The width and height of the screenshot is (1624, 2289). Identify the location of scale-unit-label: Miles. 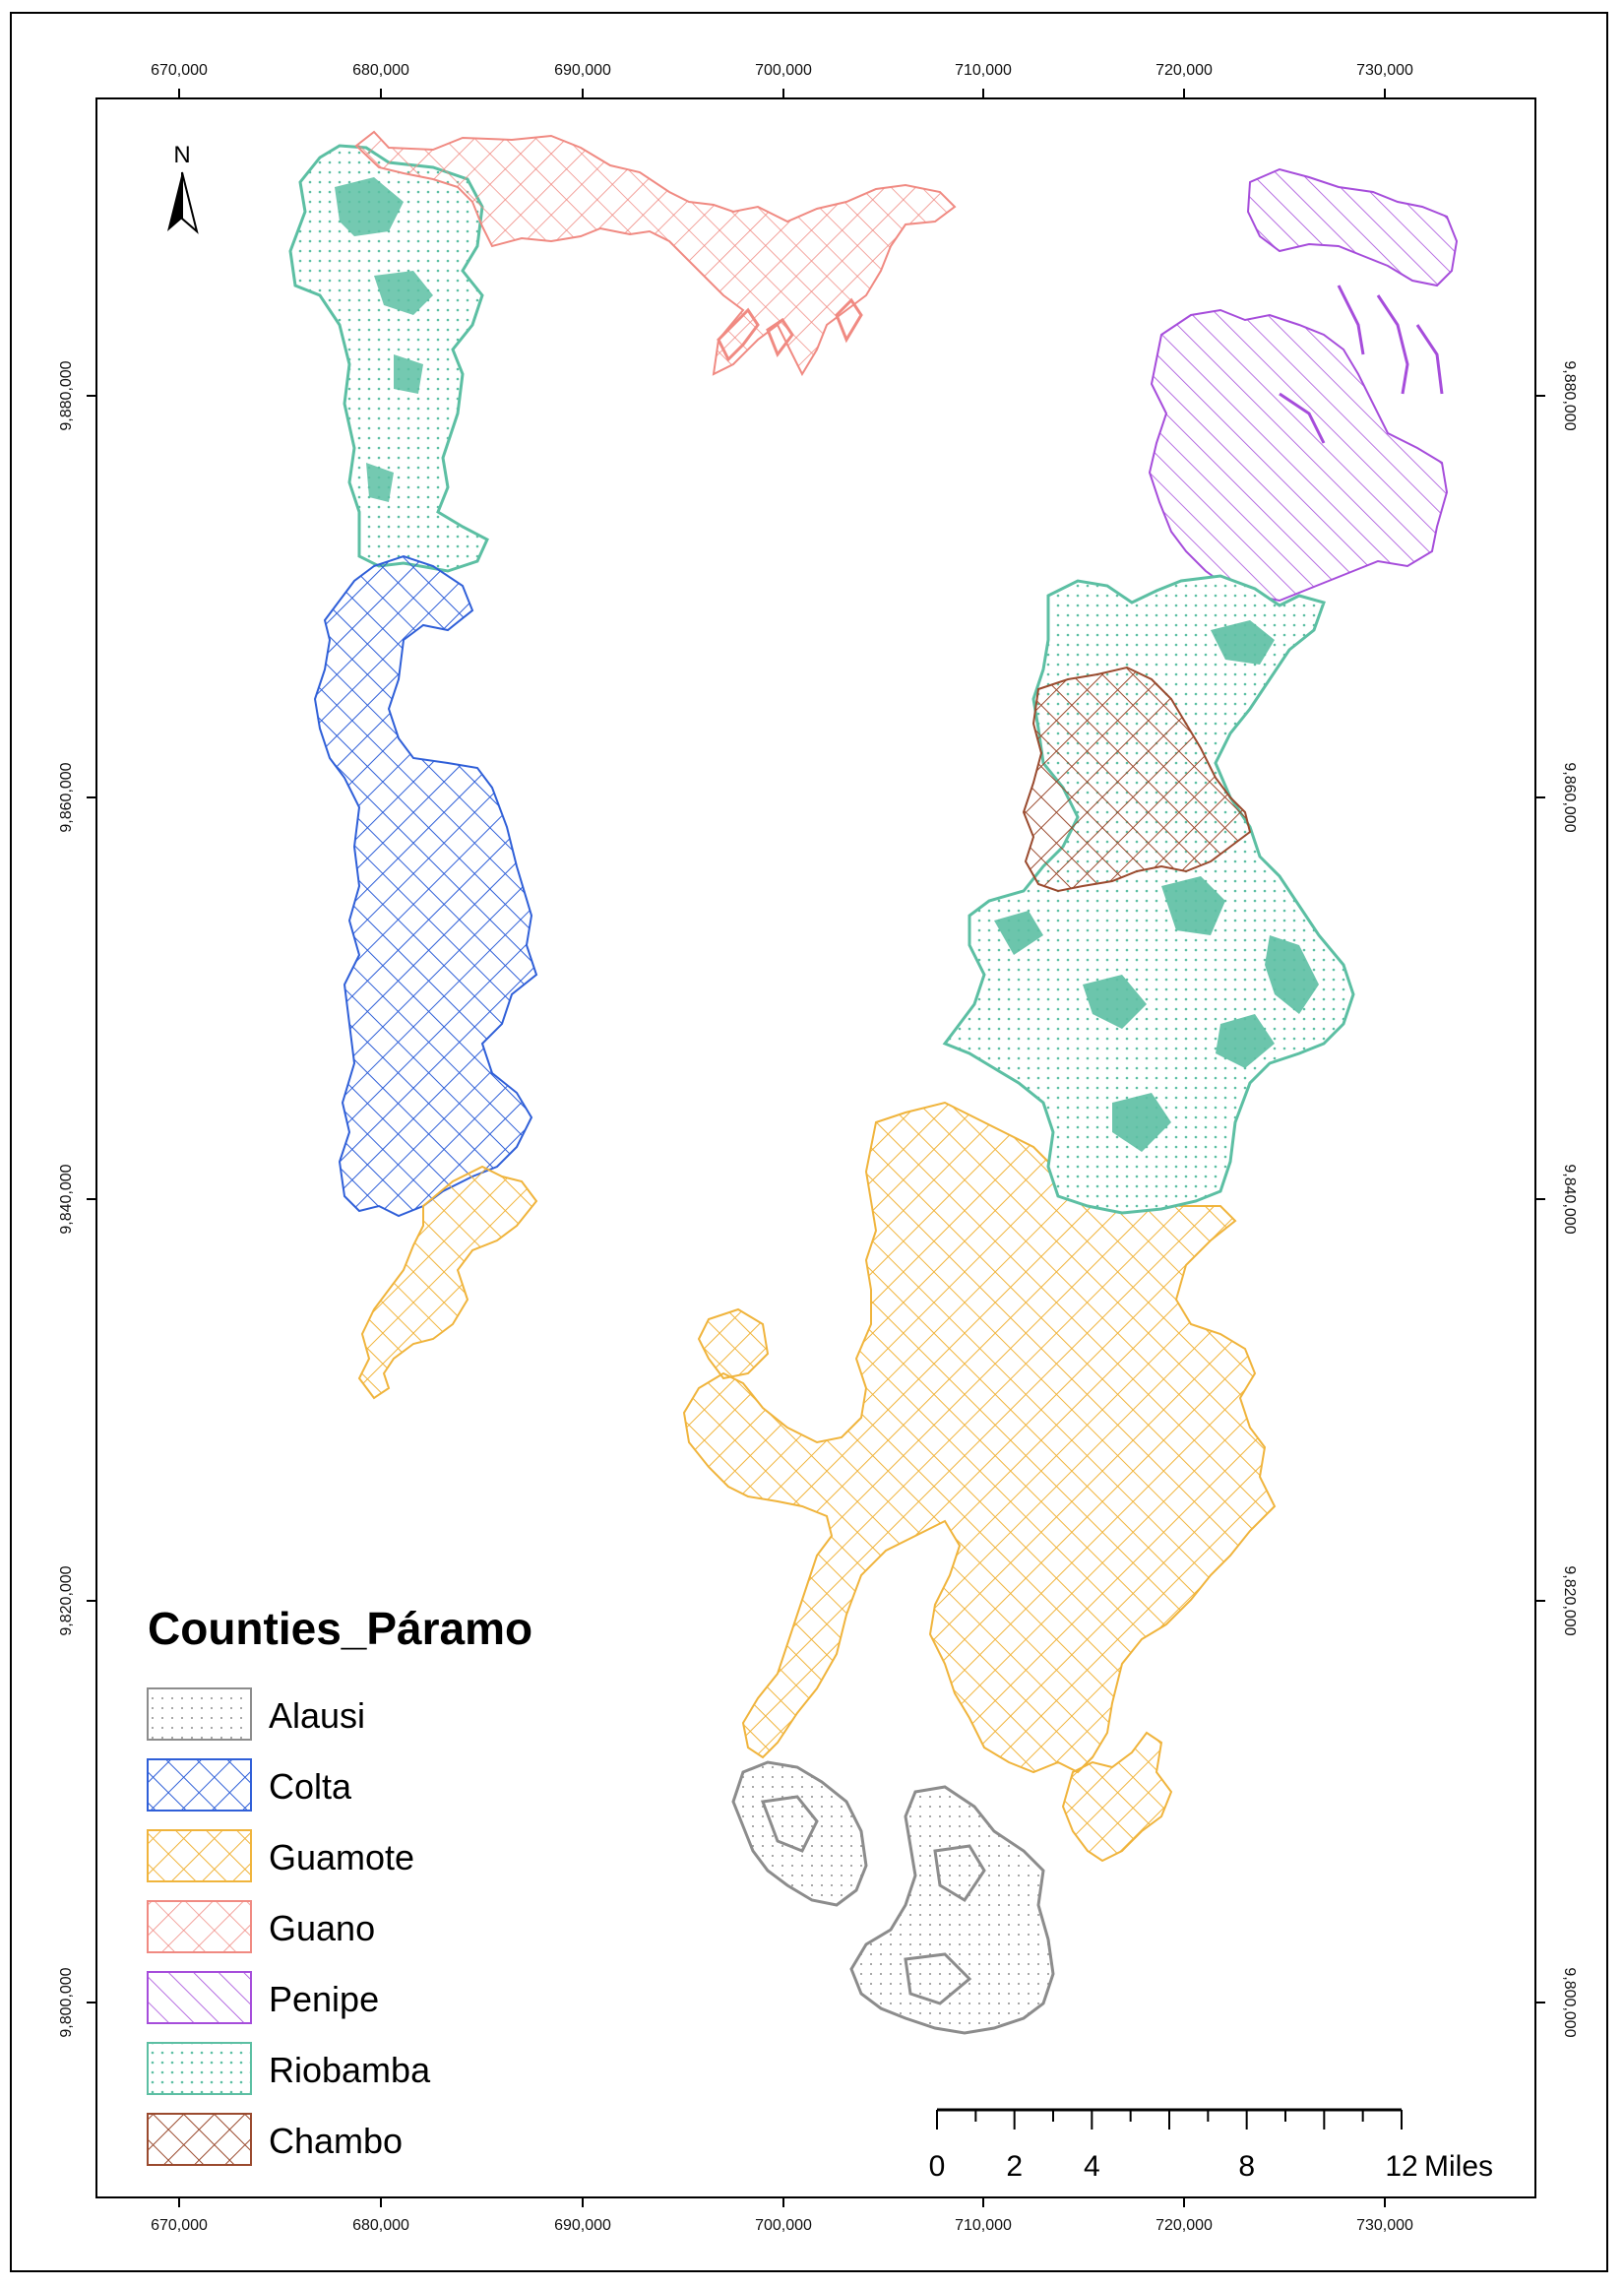
(1458, 2167).